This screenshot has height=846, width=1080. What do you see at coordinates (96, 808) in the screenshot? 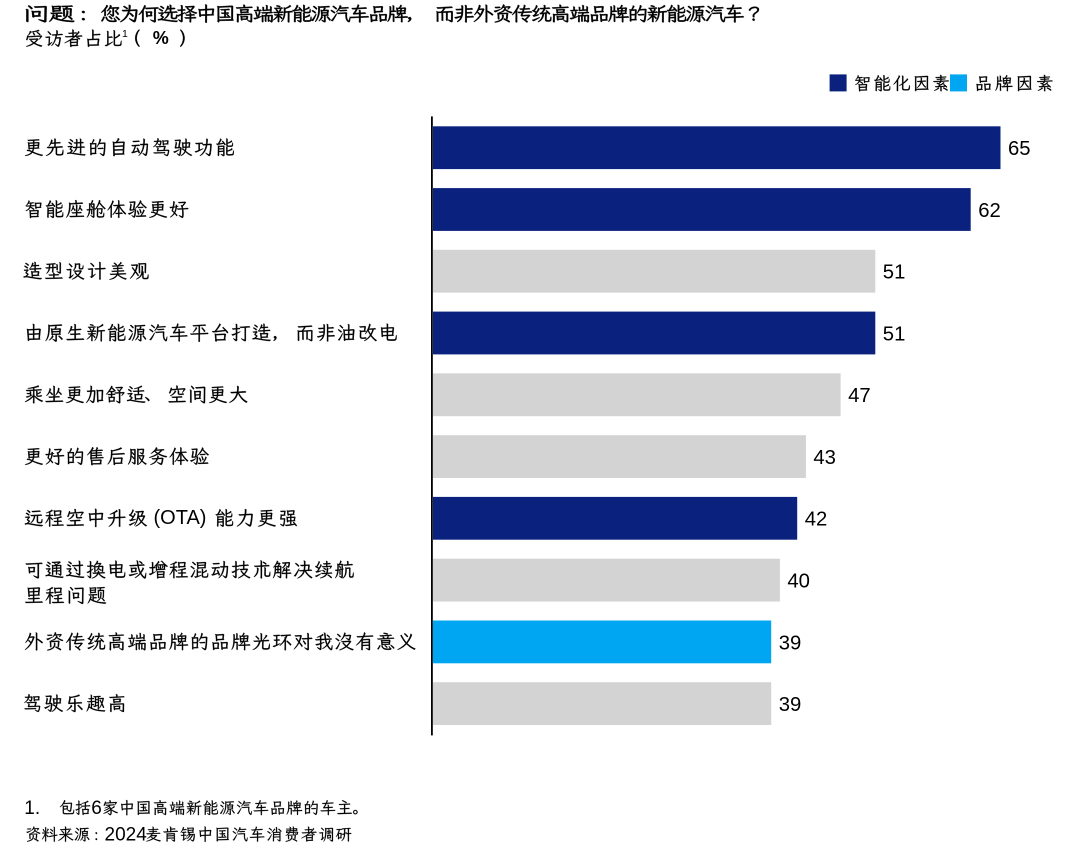
I see `svg-text: 6` at bounding box center [96, 808].